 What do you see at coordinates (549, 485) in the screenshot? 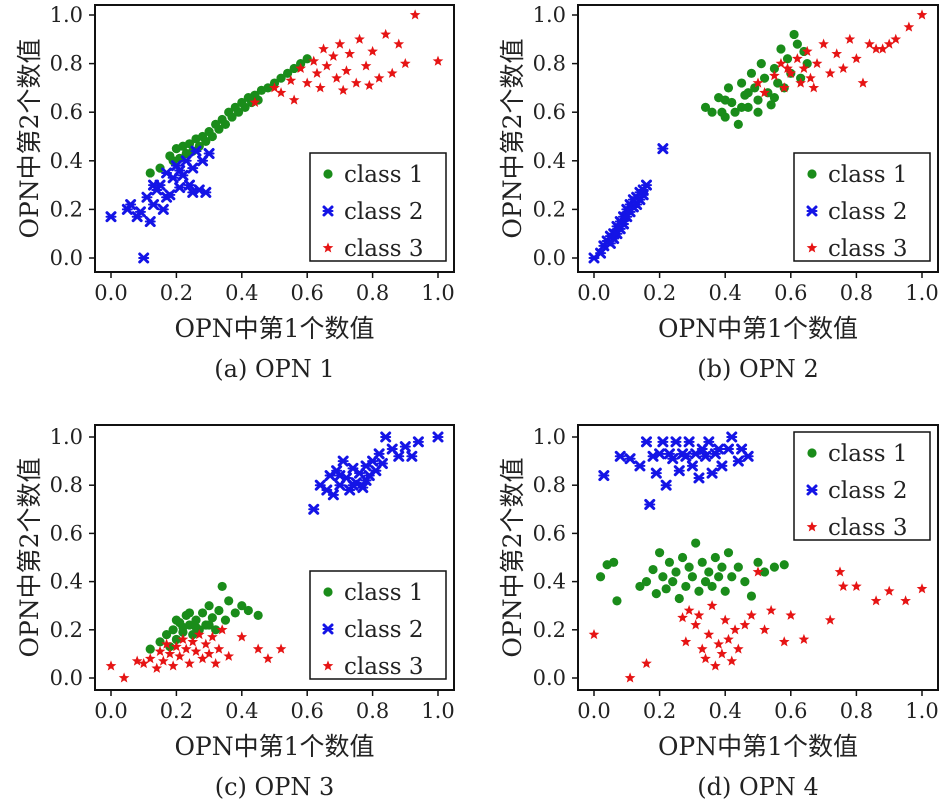
I see `y-tick-label: 0.8` at bounding box center [549, 485].